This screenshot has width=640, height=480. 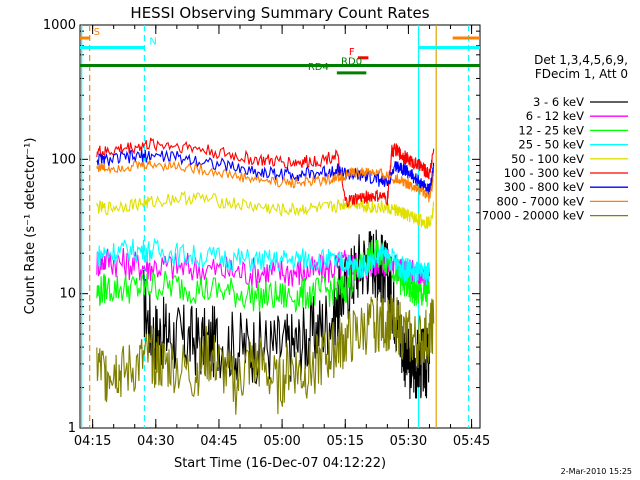 What do you see at coordinates (92, 441) in the screenshot?
I see `x-tick-label: 04:15` at bounding box center [92, 441].